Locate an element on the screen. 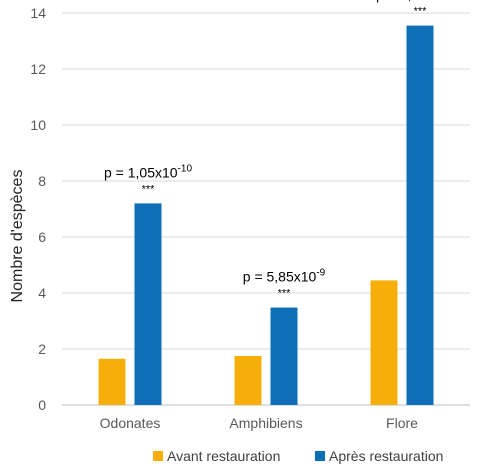 The height and width of the screenshot is (472, 478). category-label: Amphibiens is located at coordinates (265, 423).